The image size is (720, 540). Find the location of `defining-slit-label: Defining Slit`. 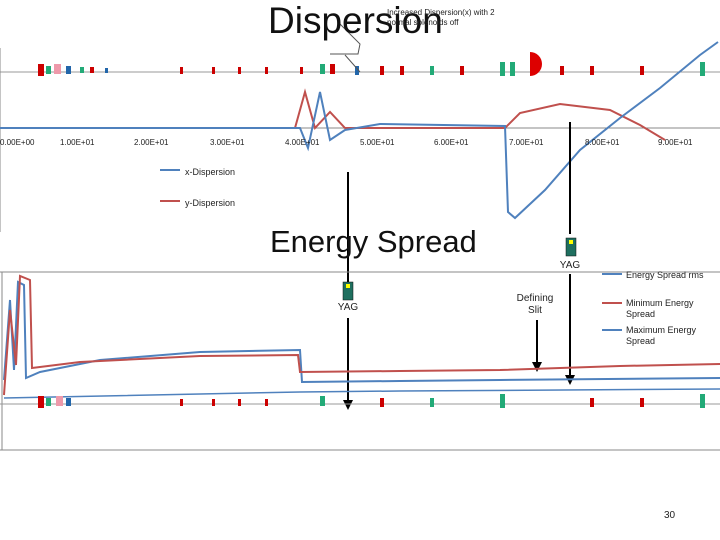

defining-slit-label: Defining Slit is located at coordinates (535, 304).